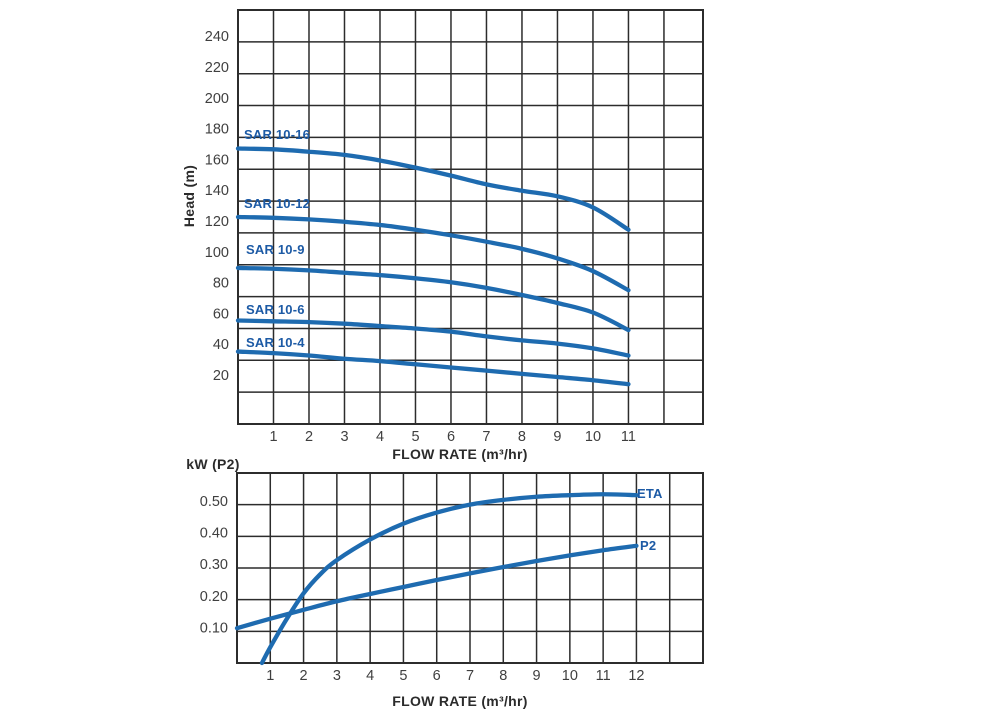  What do you see at coordinates (217, 37) in the screenshot?
I see `y-tick-label: 240` at bounding box center [217, 37].